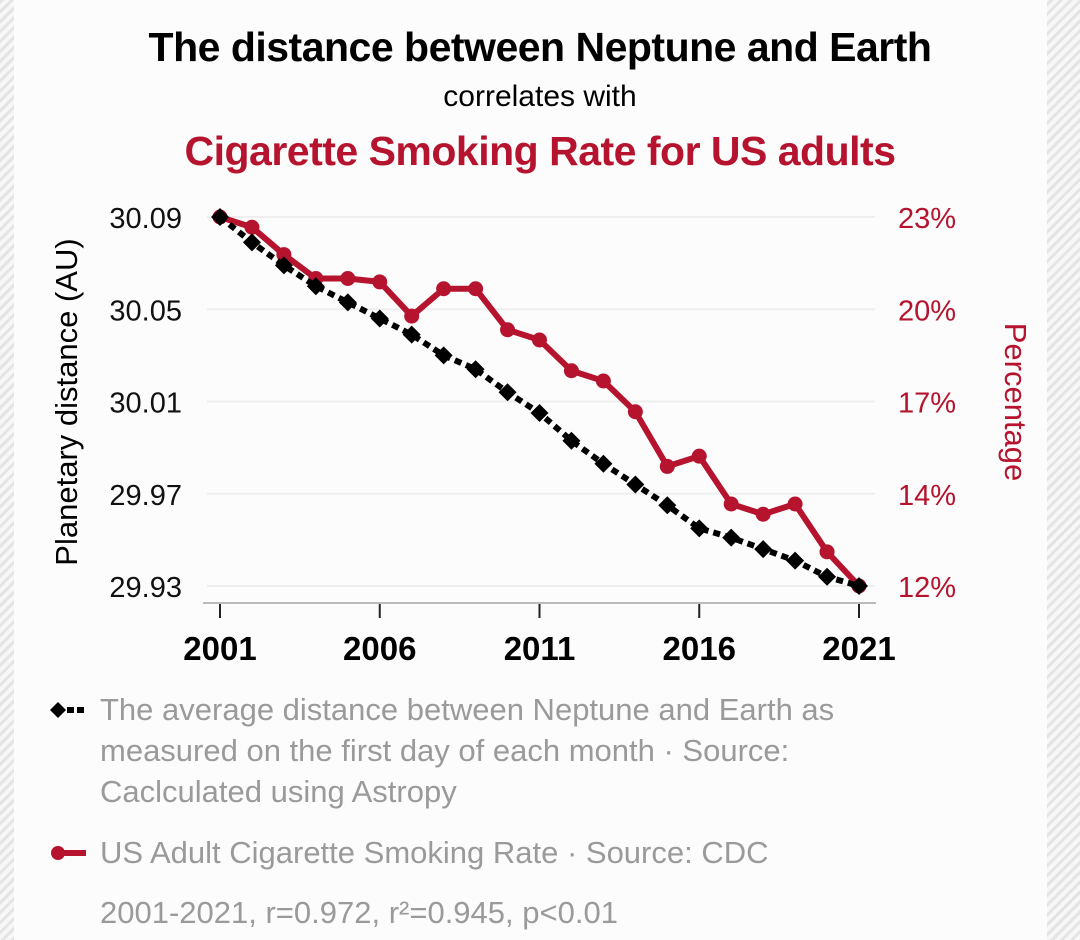 This screenshot has height=940, width=1080. I want to click on chart-title: The distance between Neptune and Earth, so click(540, 47).